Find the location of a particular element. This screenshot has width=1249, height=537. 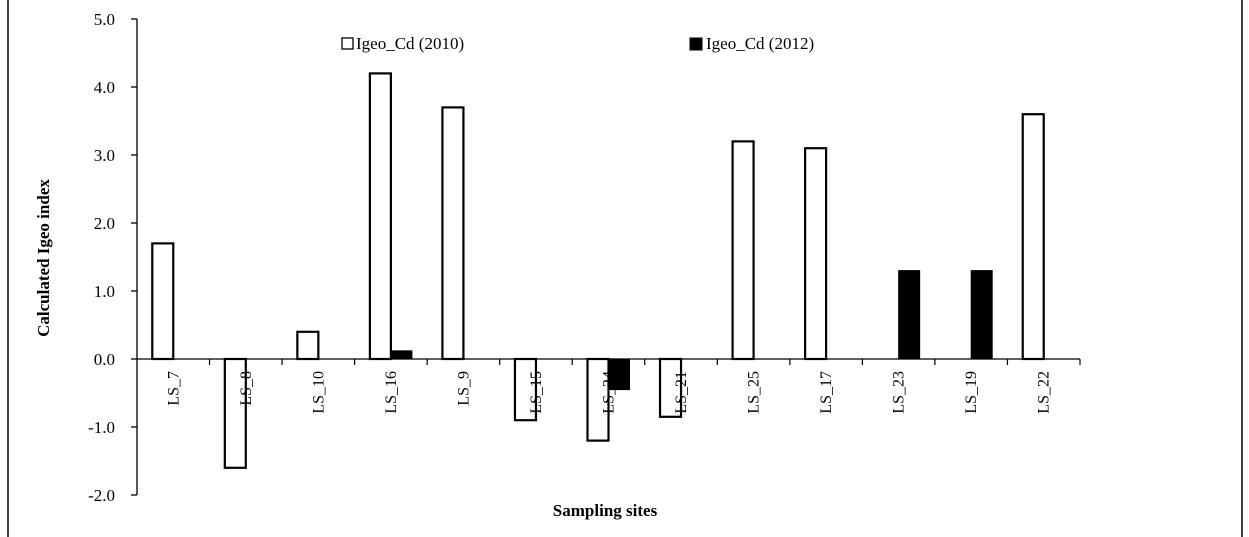

x-category-label: LS_8 is located at coordinates (246, 388).